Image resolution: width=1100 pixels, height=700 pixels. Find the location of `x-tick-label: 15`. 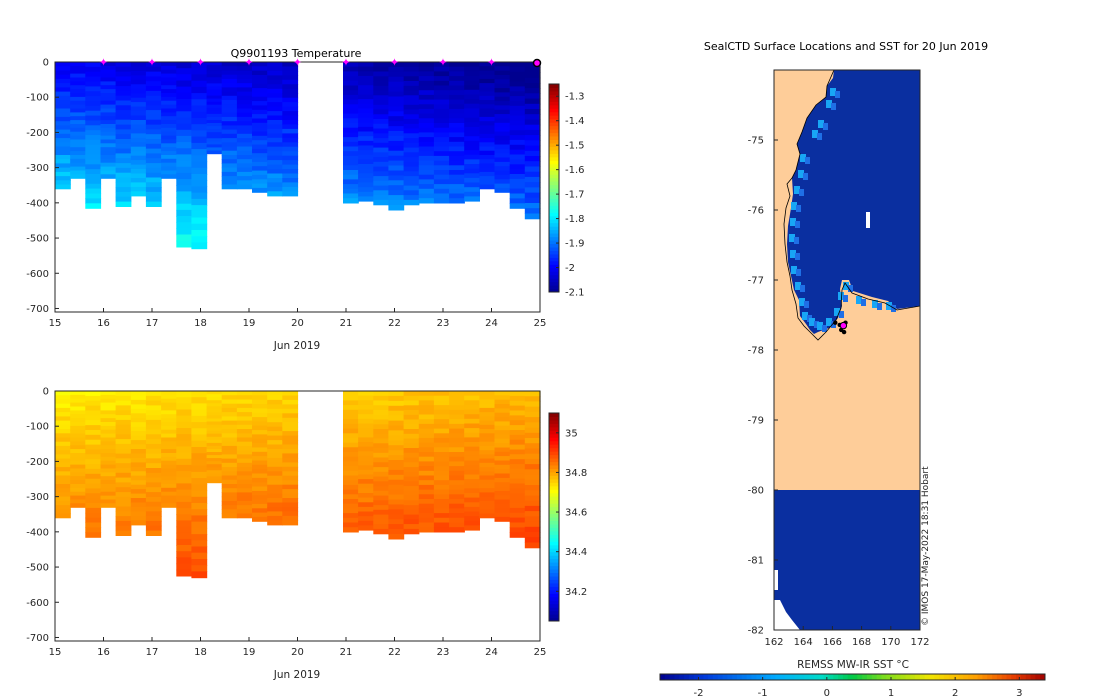

x-tick-label: 15 is located at coordinates (55, 323).